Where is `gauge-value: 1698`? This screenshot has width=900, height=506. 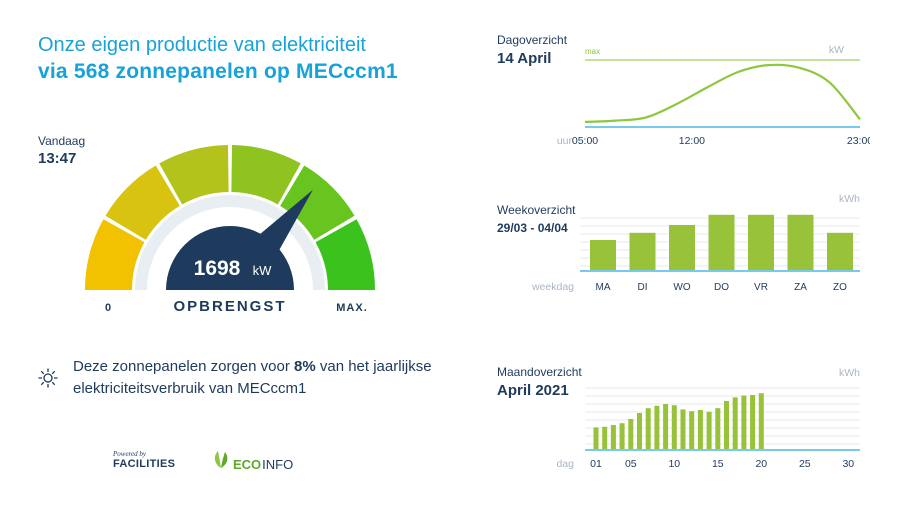
gauge-value: 1698 is located at coordinates (217, 268).